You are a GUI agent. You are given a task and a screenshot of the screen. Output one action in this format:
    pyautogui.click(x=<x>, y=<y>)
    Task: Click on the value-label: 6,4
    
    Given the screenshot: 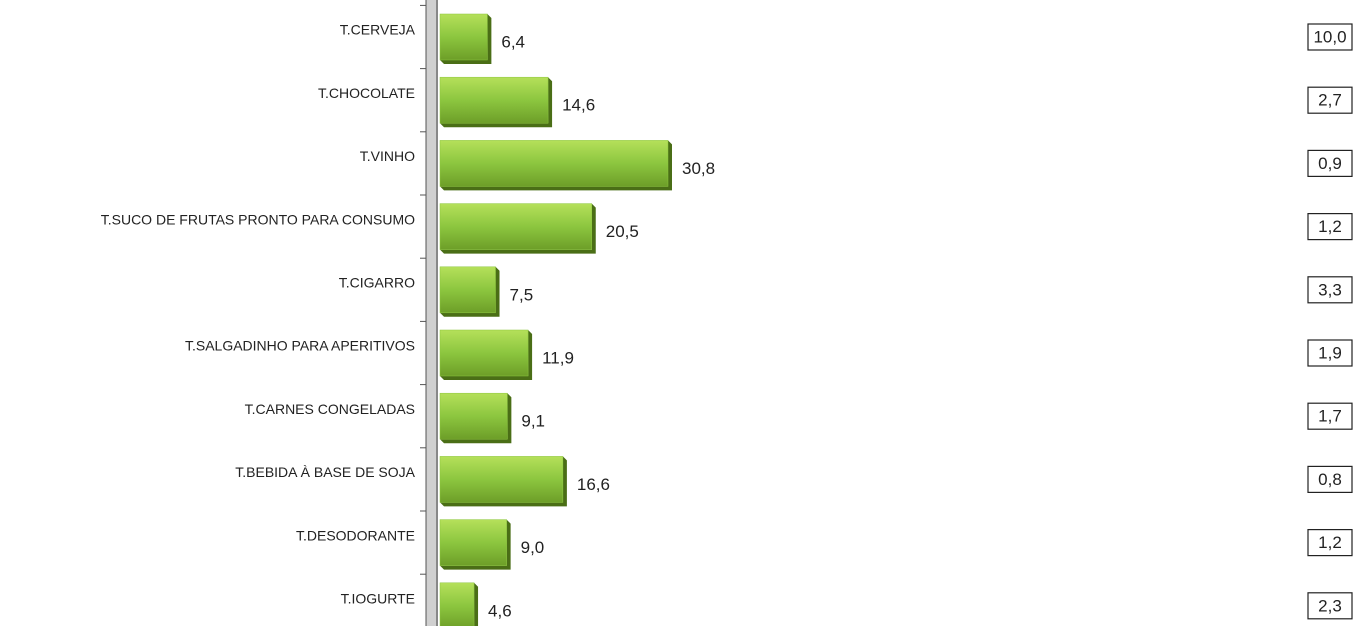 What is the action you would take?
    pyautogui.click(x=513, y=41)
    